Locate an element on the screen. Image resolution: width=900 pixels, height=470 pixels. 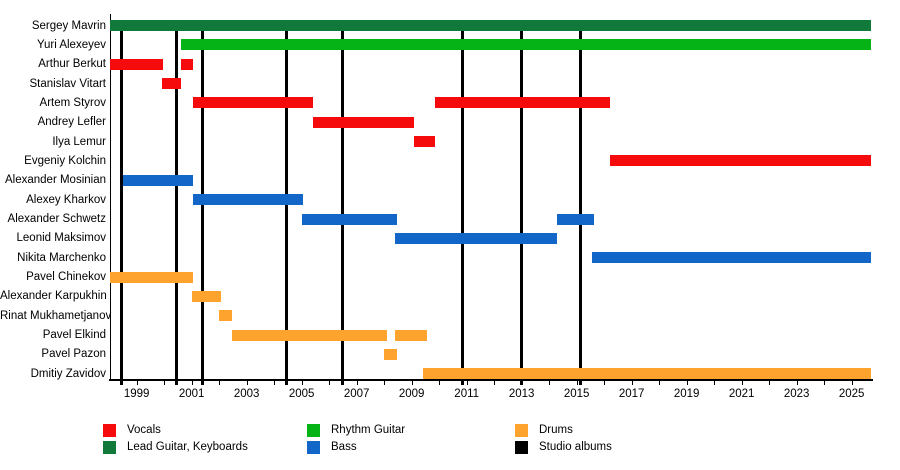
member-name-label: Pavel Pazon is located at coordinates (73, 354).